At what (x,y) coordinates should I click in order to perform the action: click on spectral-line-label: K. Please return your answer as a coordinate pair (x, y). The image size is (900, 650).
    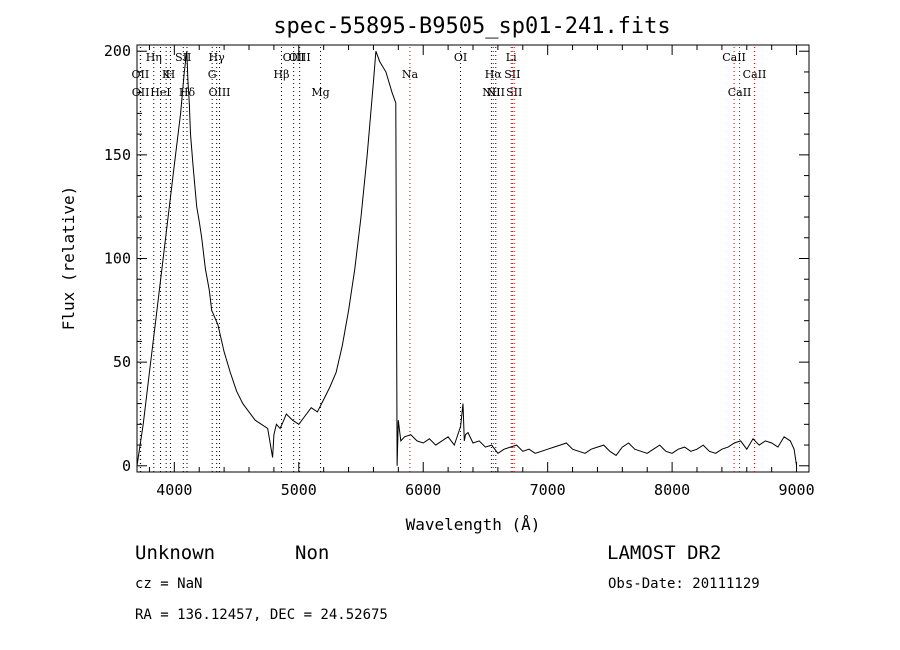
    Looking at the image, I should click on (166, 74).